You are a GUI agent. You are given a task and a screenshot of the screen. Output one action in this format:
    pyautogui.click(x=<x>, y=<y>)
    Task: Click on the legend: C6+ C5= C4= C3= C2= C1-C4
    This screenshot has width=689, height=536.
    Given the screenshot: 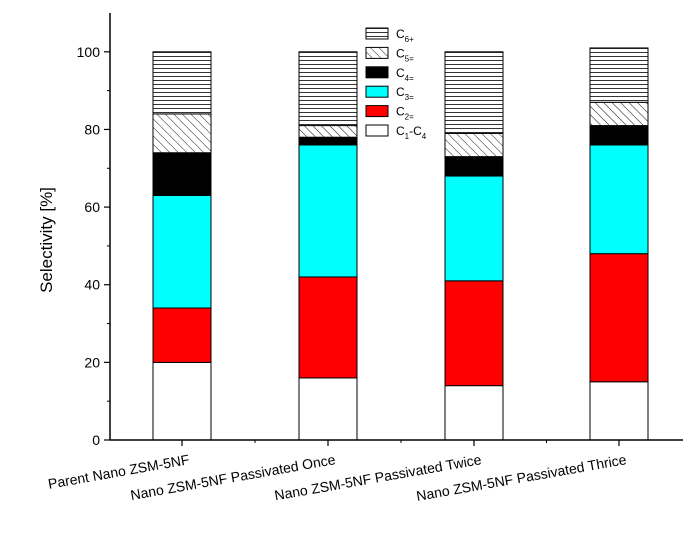 What is the action you would take?
    pyautogui.click(x=396, y=84)
    